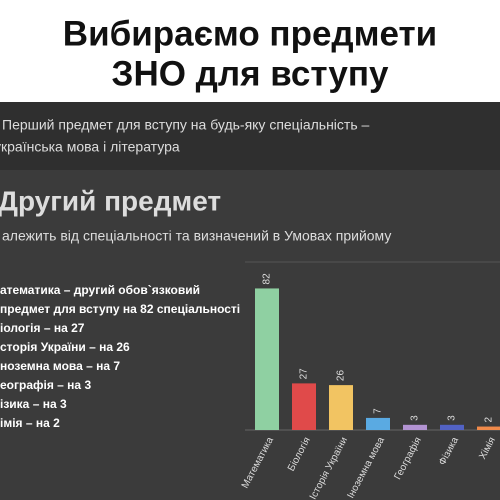  Describe the element at coordinates (30, 423) in the screenshot. I see `list-item: імія – на 2` at that location.